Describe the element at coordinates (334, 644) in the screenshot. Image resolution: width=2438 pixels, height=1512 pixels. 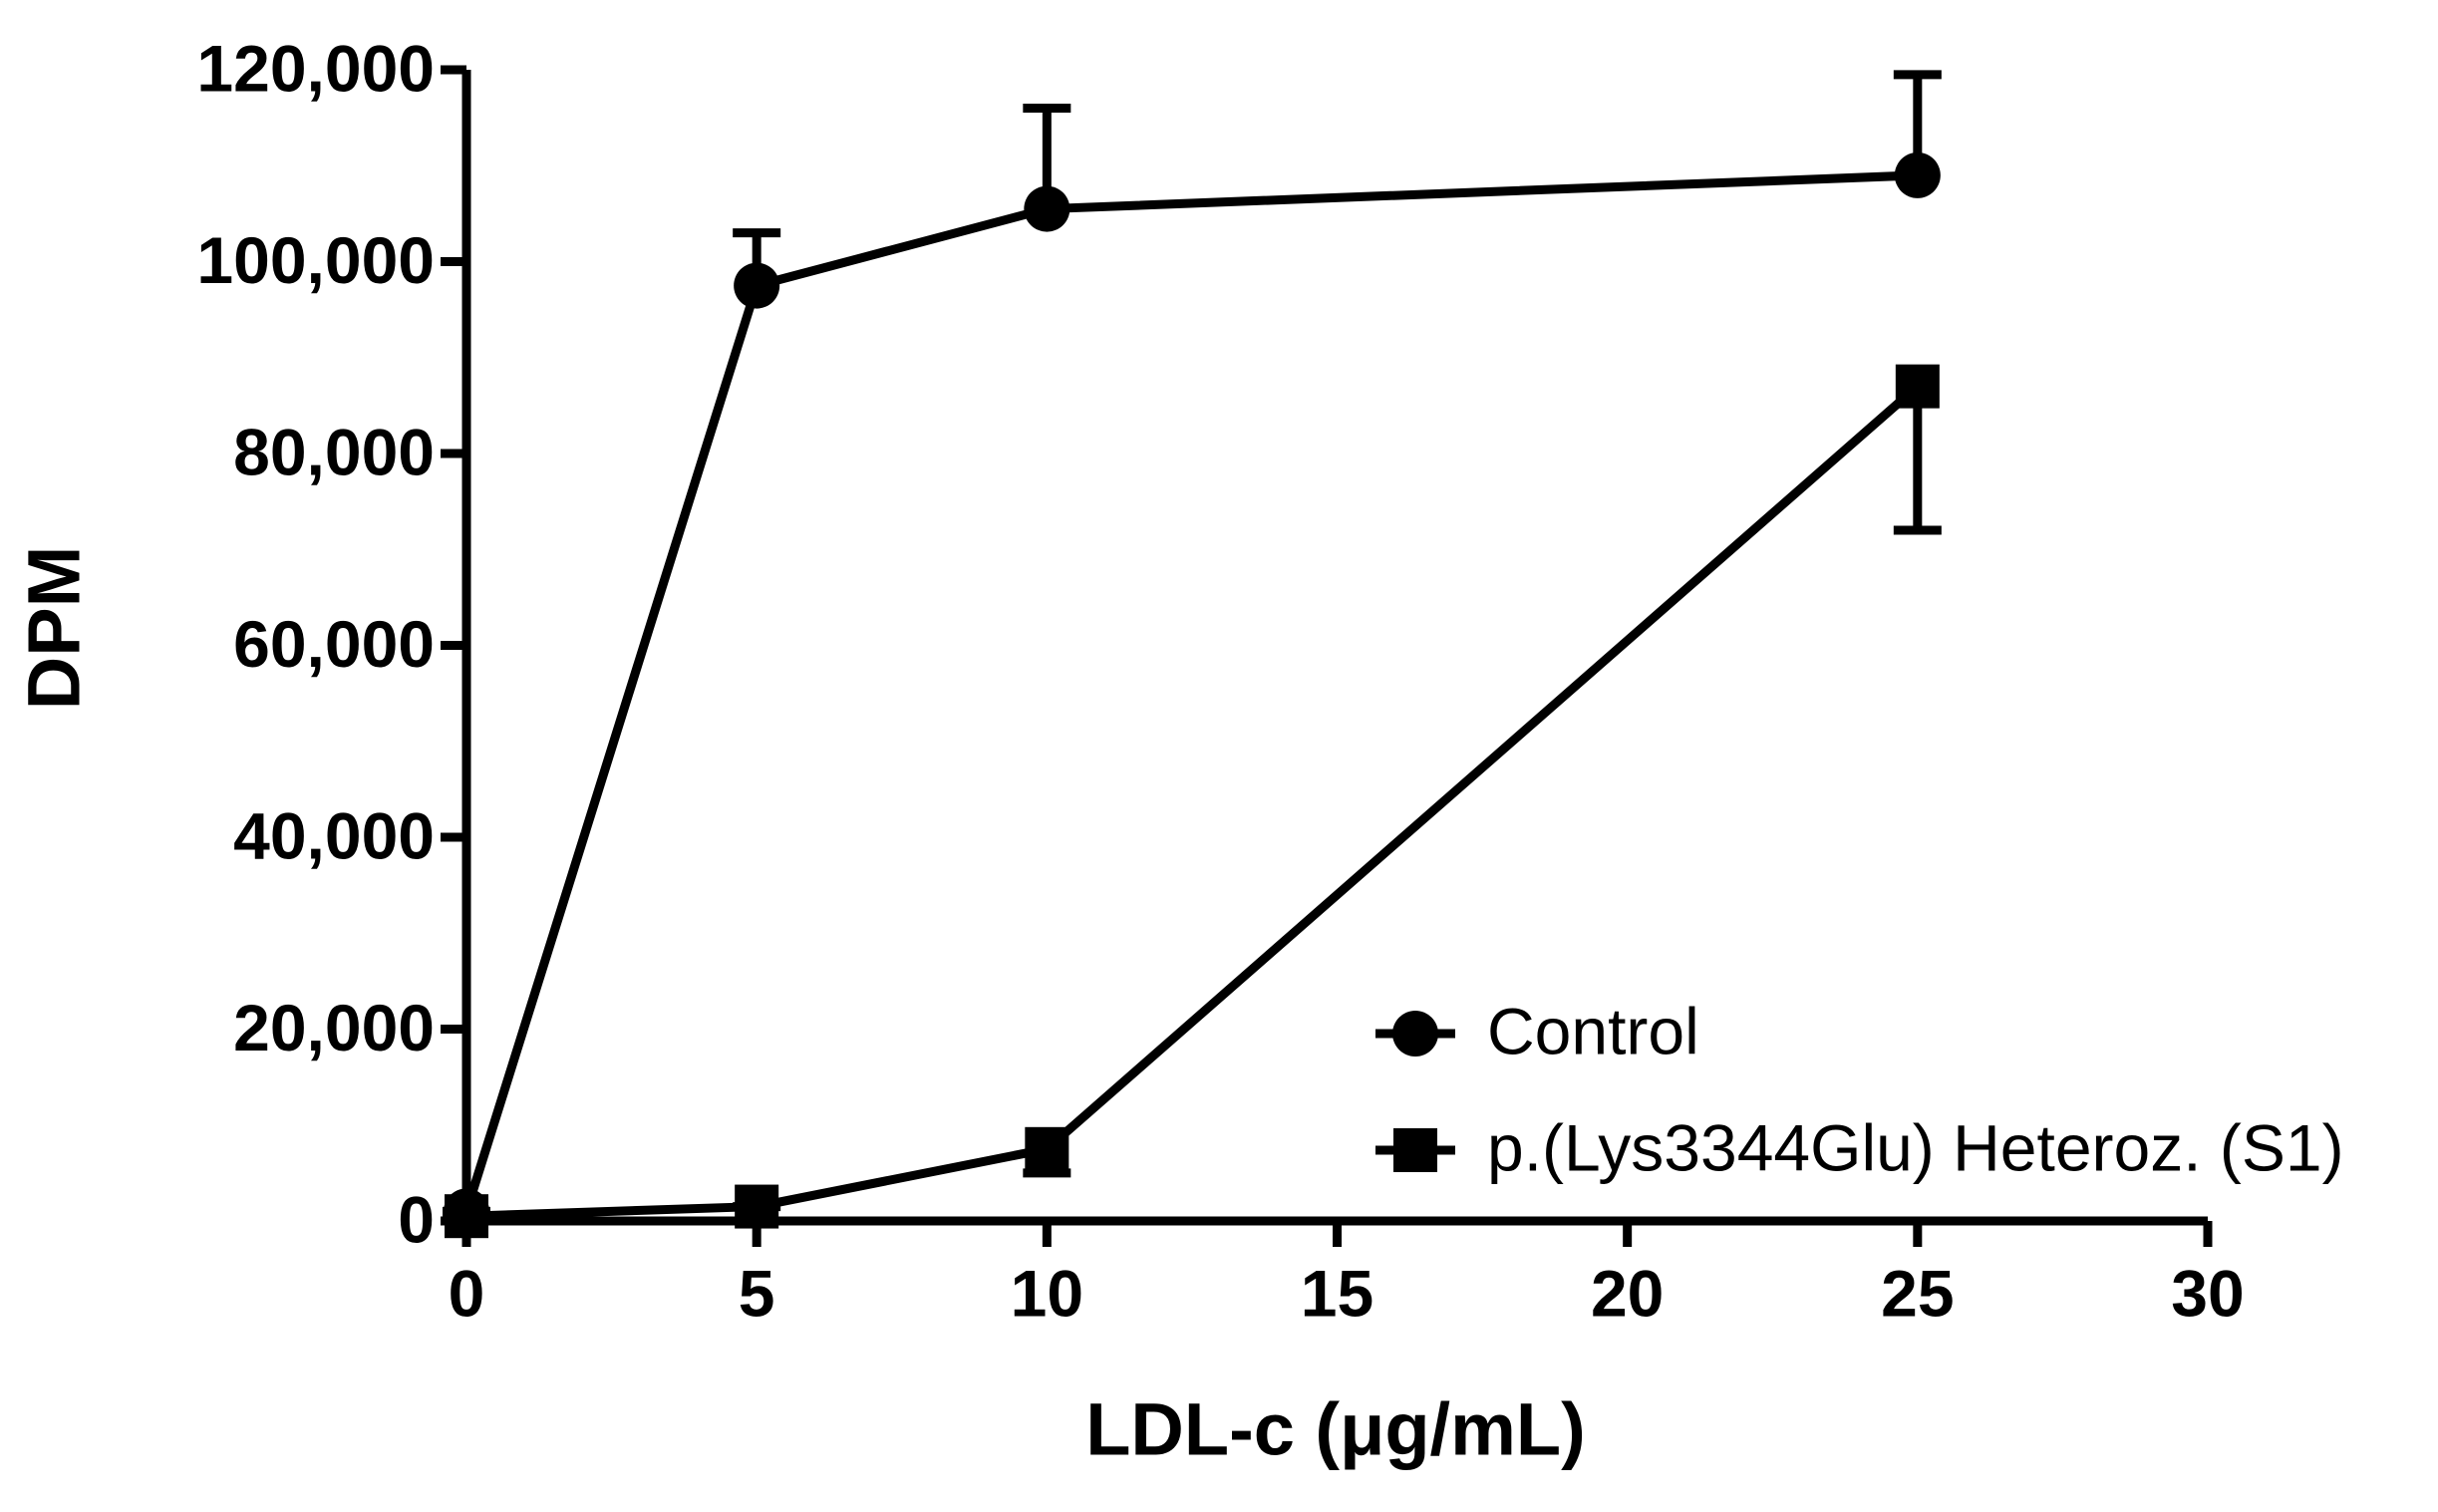
I see `y-tick-label: 60,000` at that location.